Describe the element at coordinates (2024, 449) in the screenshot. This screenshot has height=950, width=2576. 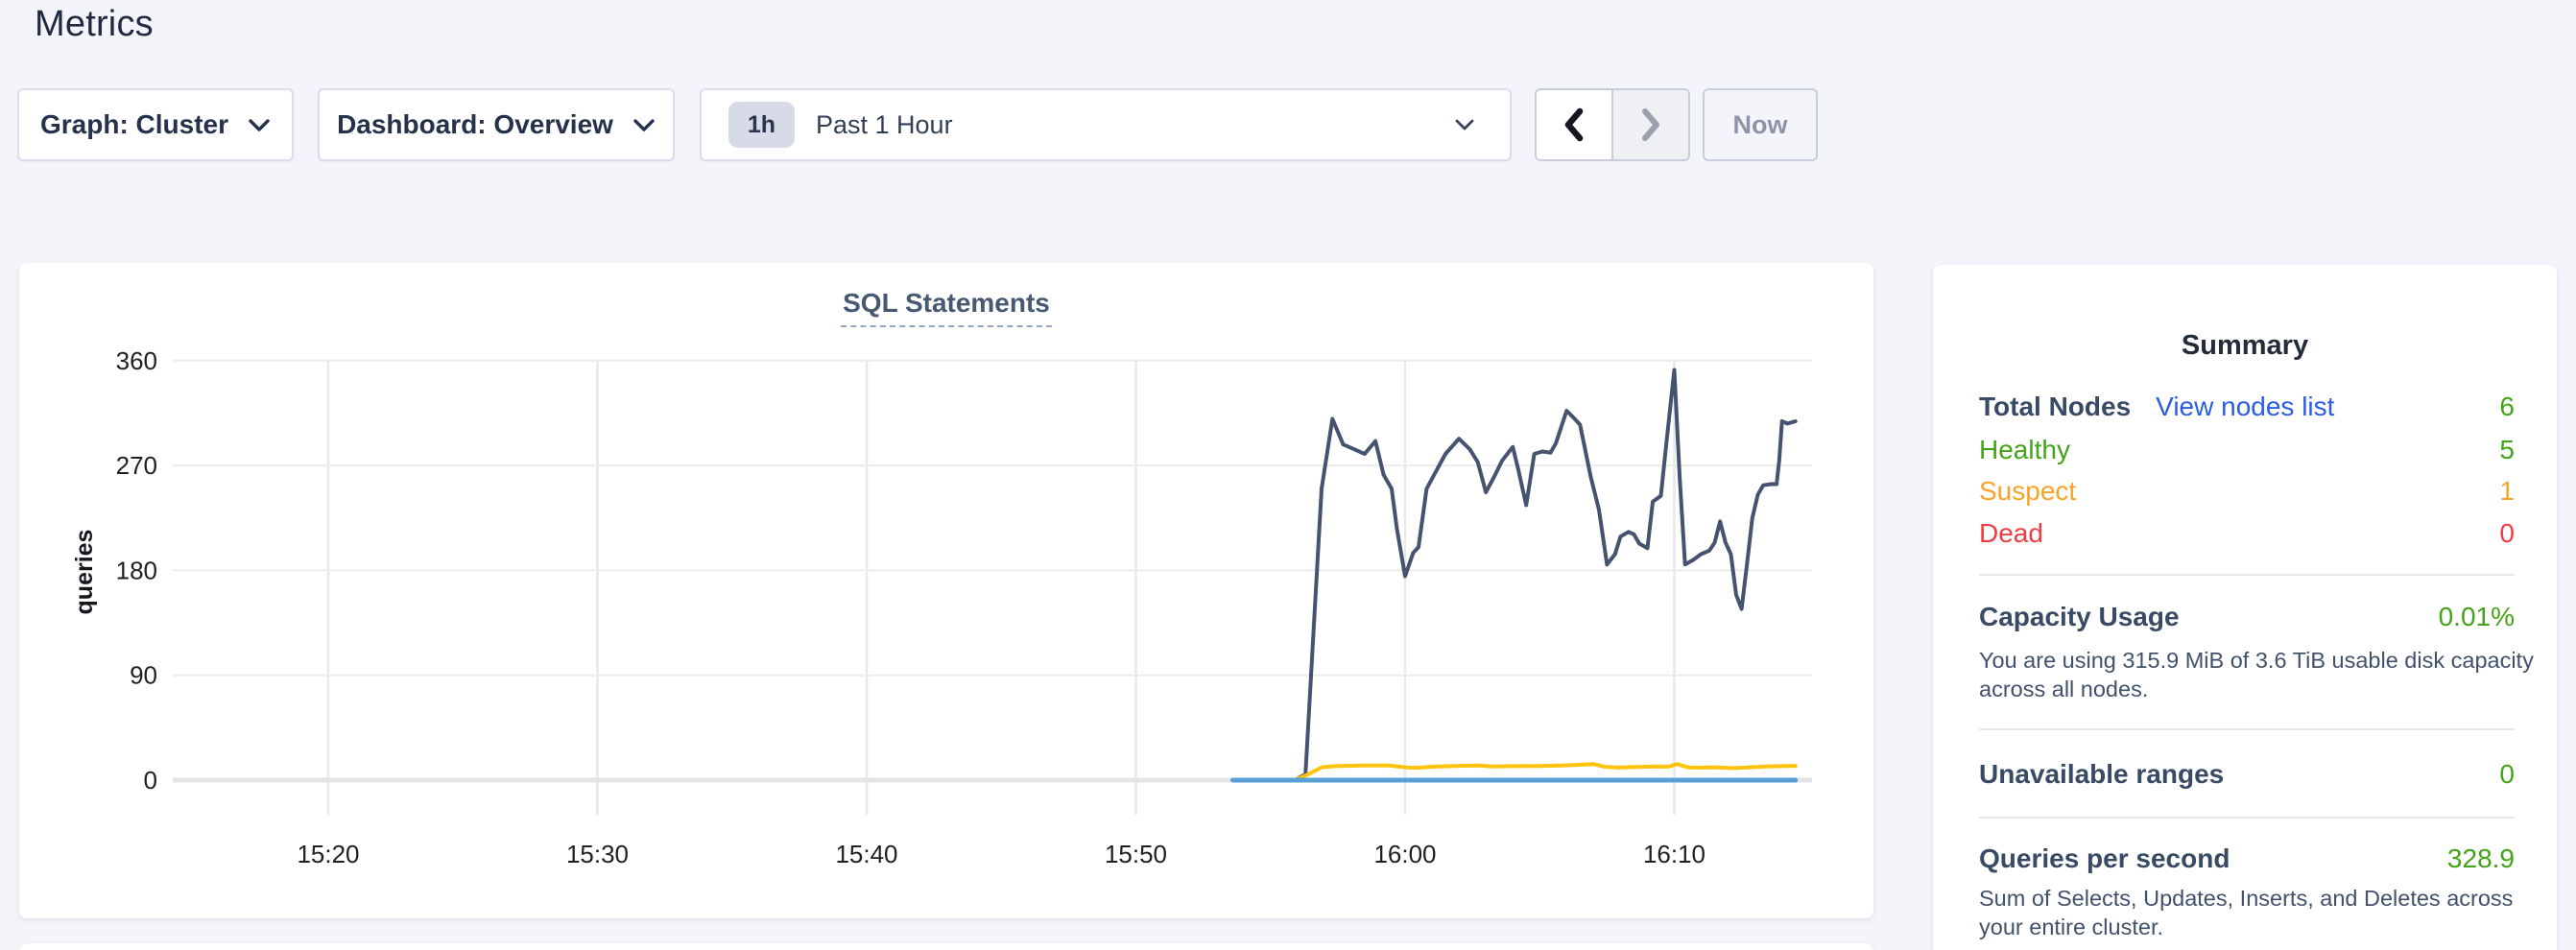
I see `healthy-label: Healthy` at that location.